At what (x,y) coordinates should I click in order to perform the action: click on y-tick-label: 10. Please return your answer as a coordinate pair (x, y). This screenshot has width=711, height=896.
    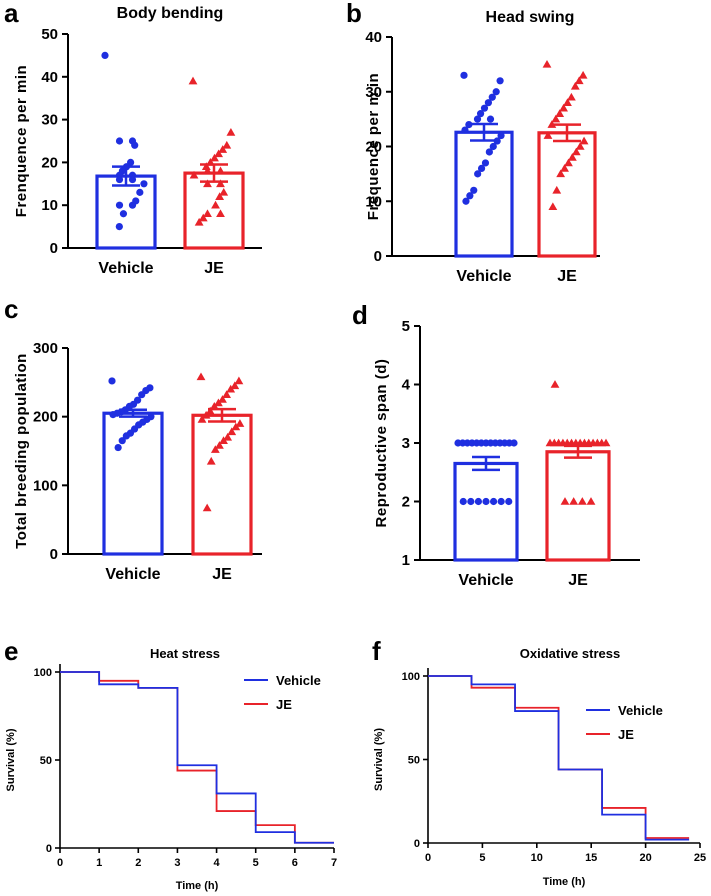
    Looking at the image, I should click on (373, 201).